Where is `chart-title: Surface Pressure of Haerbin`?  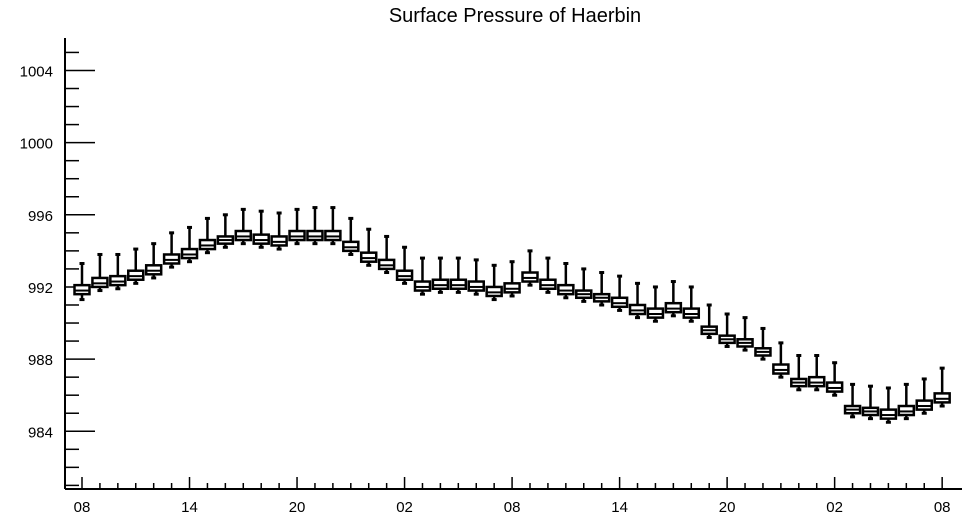 chart-title: Surface Pressure of Haerbin is located at coordinates (515, 16).